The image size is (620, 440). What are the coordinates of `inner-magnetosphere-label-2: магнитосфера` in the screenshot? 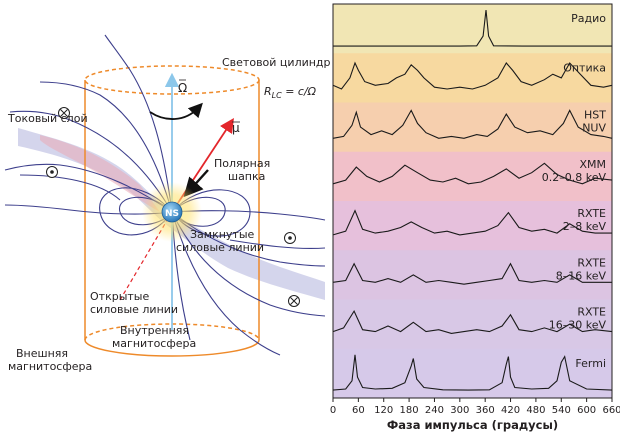 It's located at (154, 343).